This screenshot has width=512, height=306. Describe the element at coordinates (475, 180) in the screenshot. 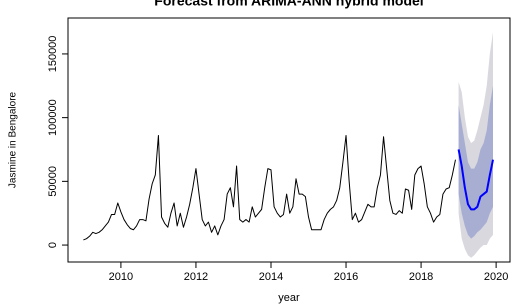

I see `series-line` at that location.